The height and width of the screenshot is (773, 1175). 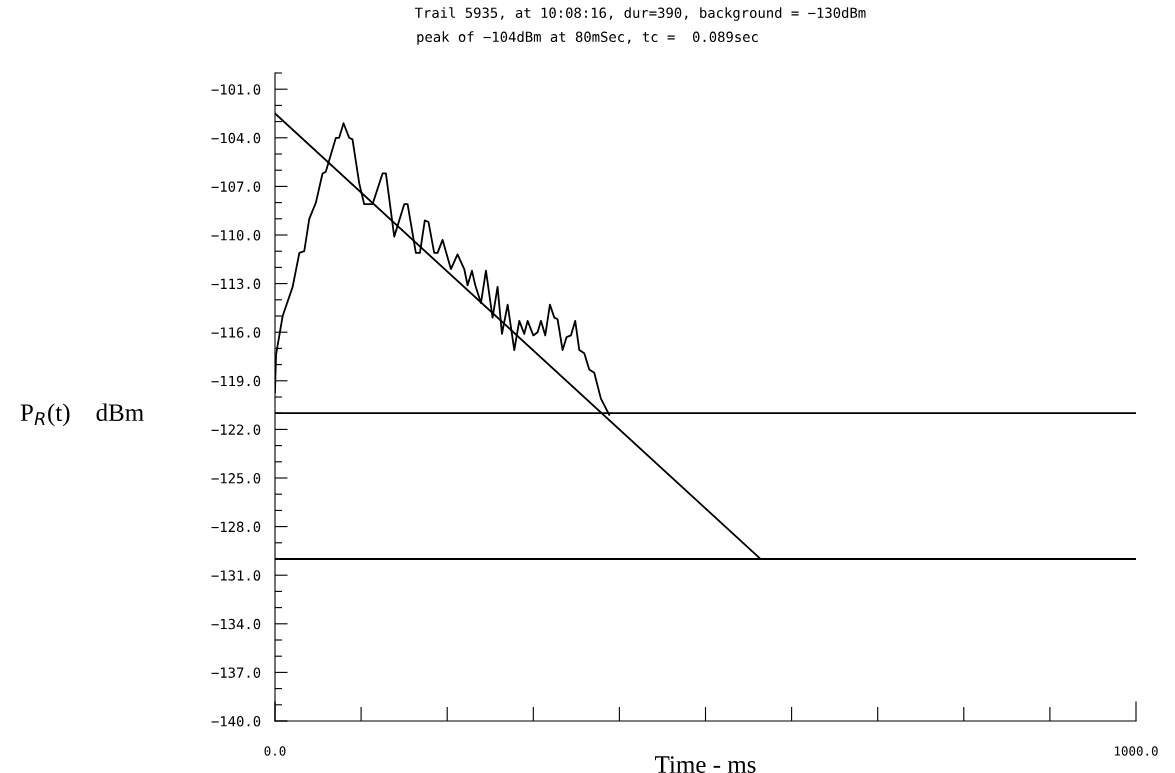 I want to click on chart-subtitle: peak of −104dBm at 80mSec, tc = 0.089sec, so click(x=587, y=38).